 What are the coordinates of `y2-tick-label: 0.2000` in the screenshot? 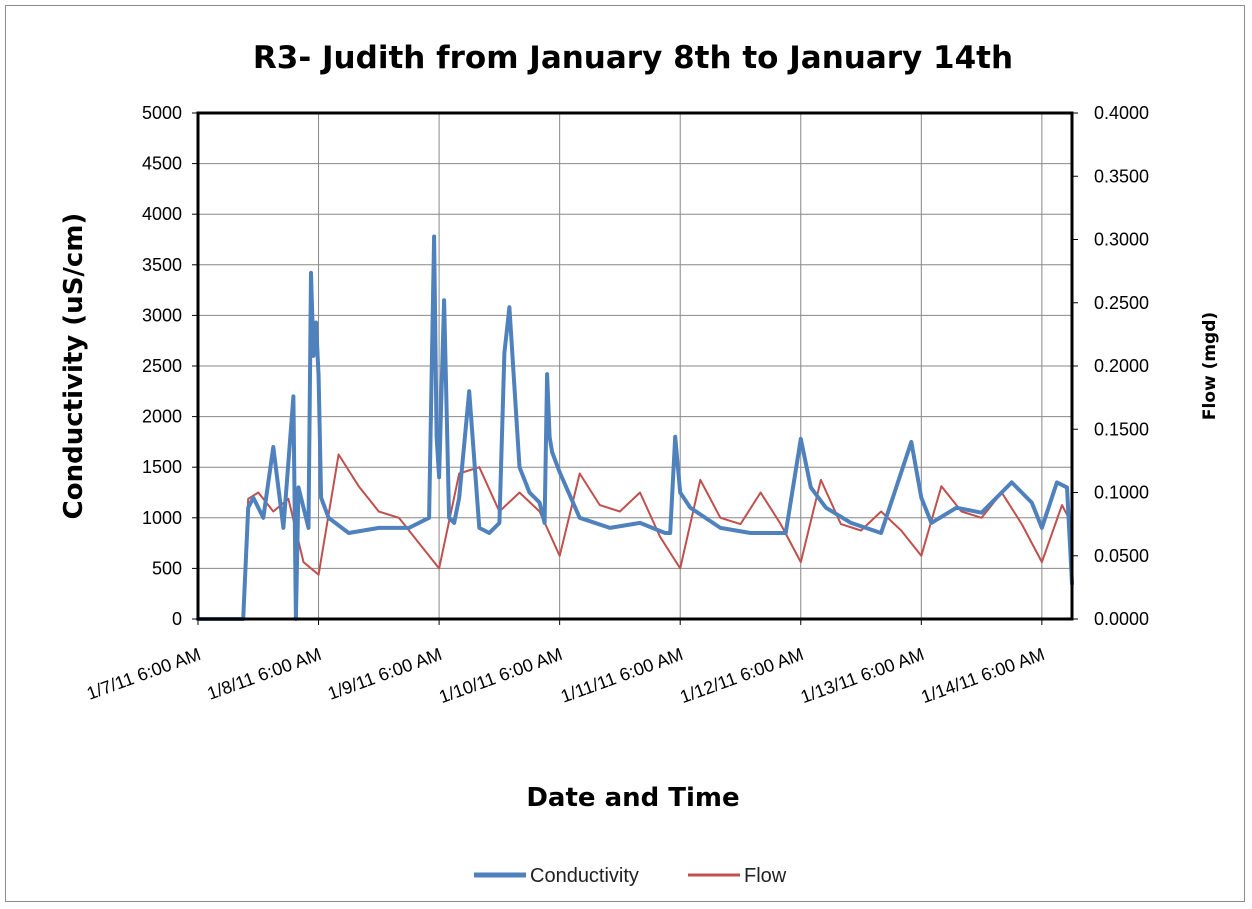 It's located at (1121, 366).